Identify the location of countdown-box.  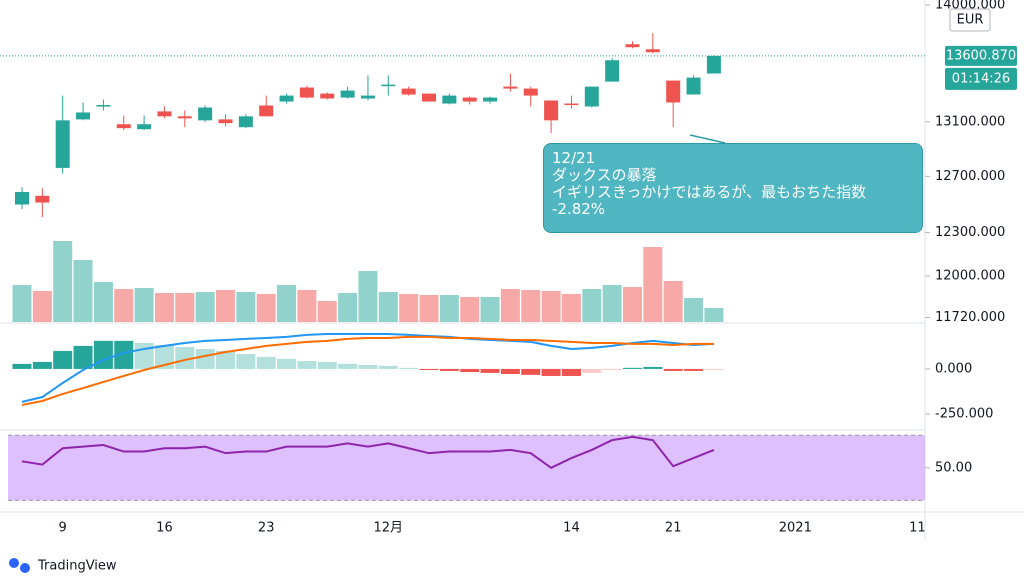
(981, 78).